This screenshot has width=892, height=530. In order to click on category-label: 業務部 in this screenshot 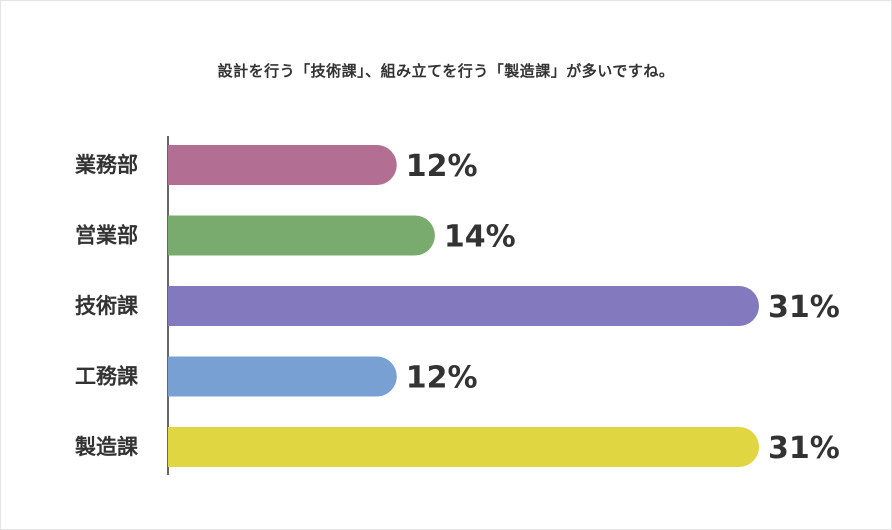, I will do `click(106, 165)`.